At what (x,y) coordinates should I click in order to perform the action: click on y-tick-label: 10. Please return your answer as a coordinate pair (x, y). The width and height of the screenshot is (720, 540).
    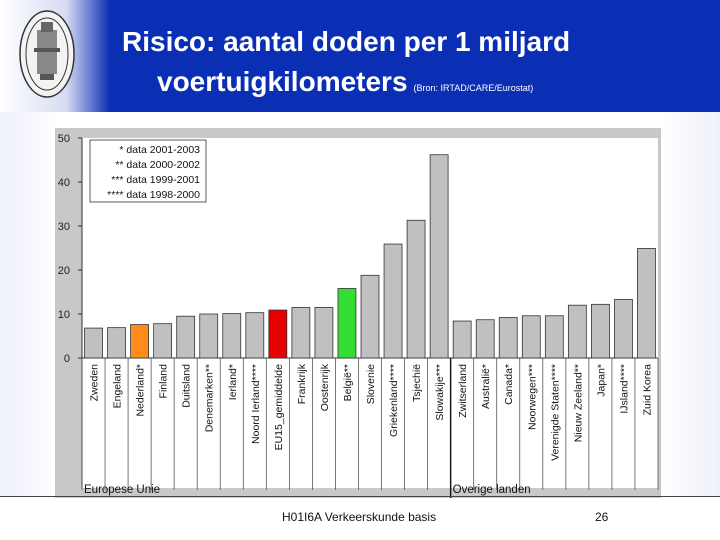
    Looking at the image, I should click on (64, 315).